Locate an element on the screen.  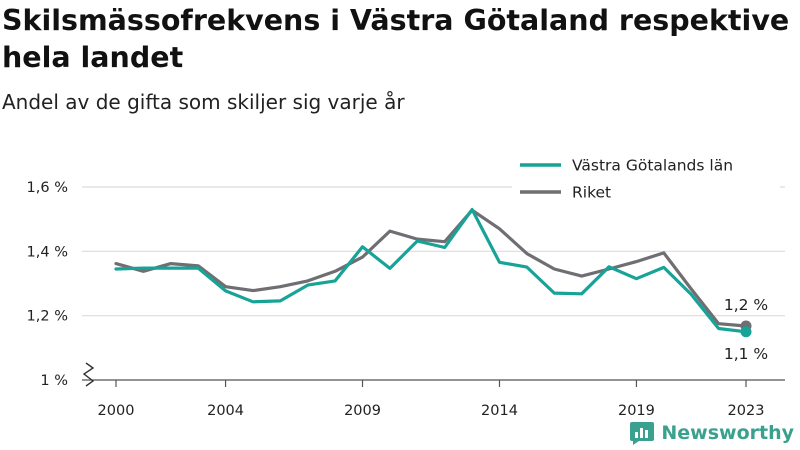
end-marker is located at coordinates (746, 332).